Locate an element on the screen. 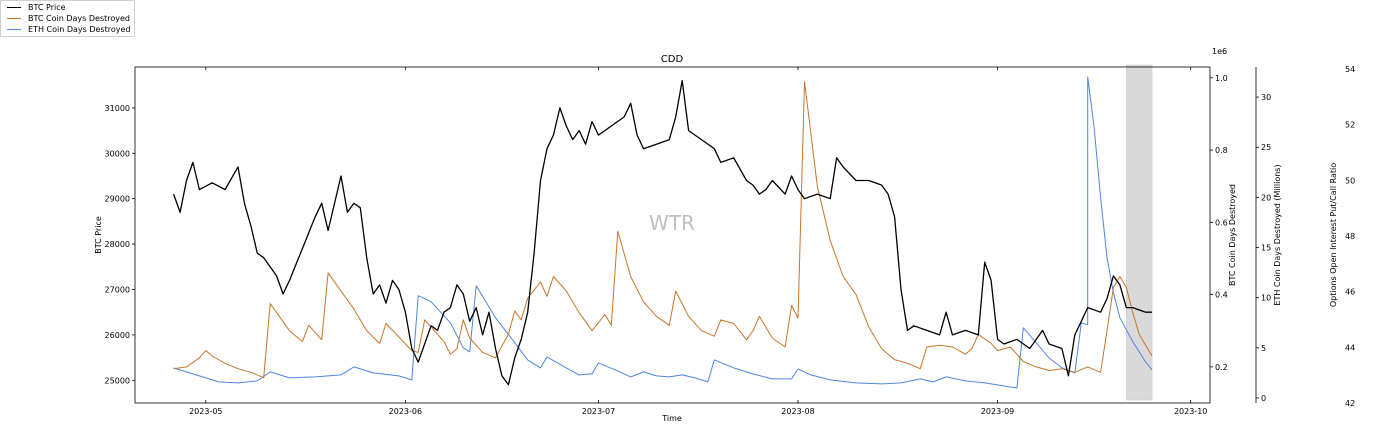  y4-axis-label: Options Open Interest Put/Call Ratio is located at coordinates (1333, 235).